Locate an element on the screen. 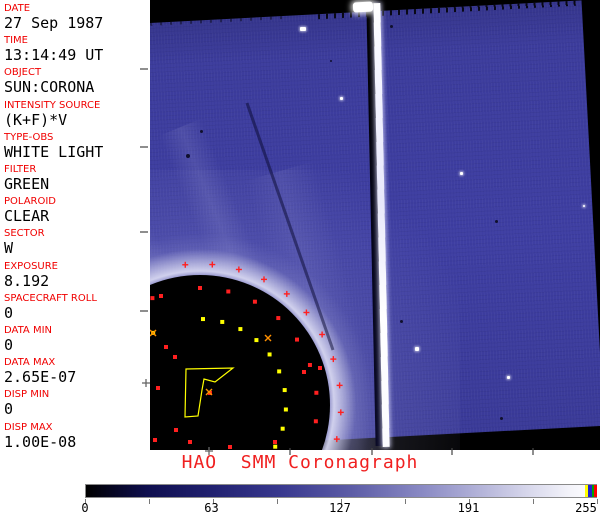 The height and width of the screenshot is (512, 600). field-label: TYPE-OBS is located at coordinates (29, 137).